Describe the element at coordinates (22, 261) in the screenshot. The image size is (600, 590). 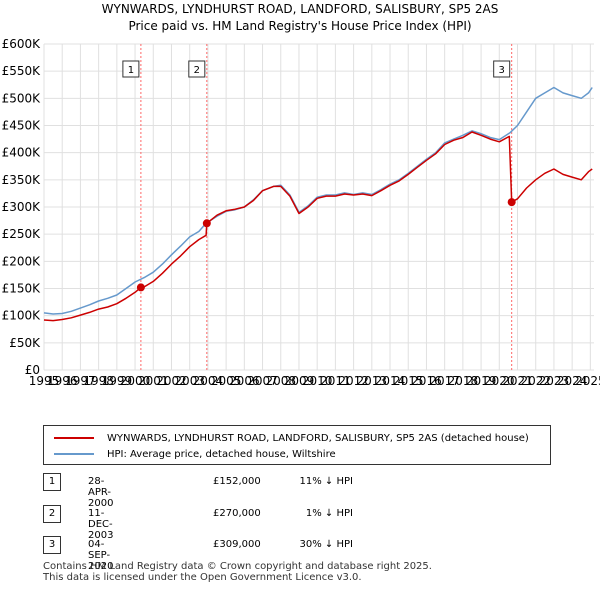
I see `y-tick-label: £200K` at that location.